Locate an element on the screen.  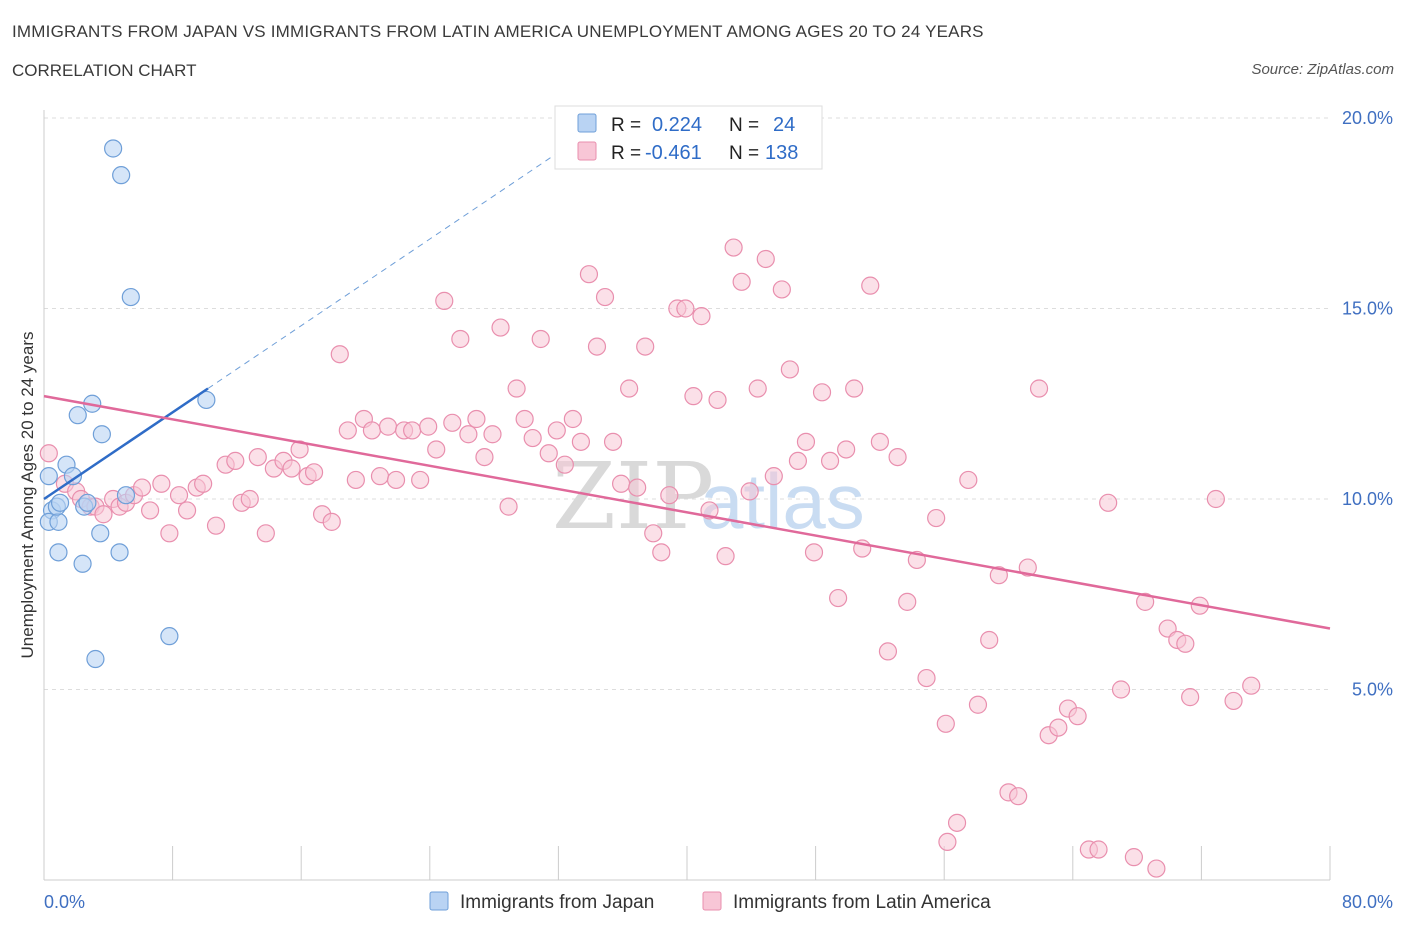
legend-japan-r-label: R = is located at coordinates (626, 125).